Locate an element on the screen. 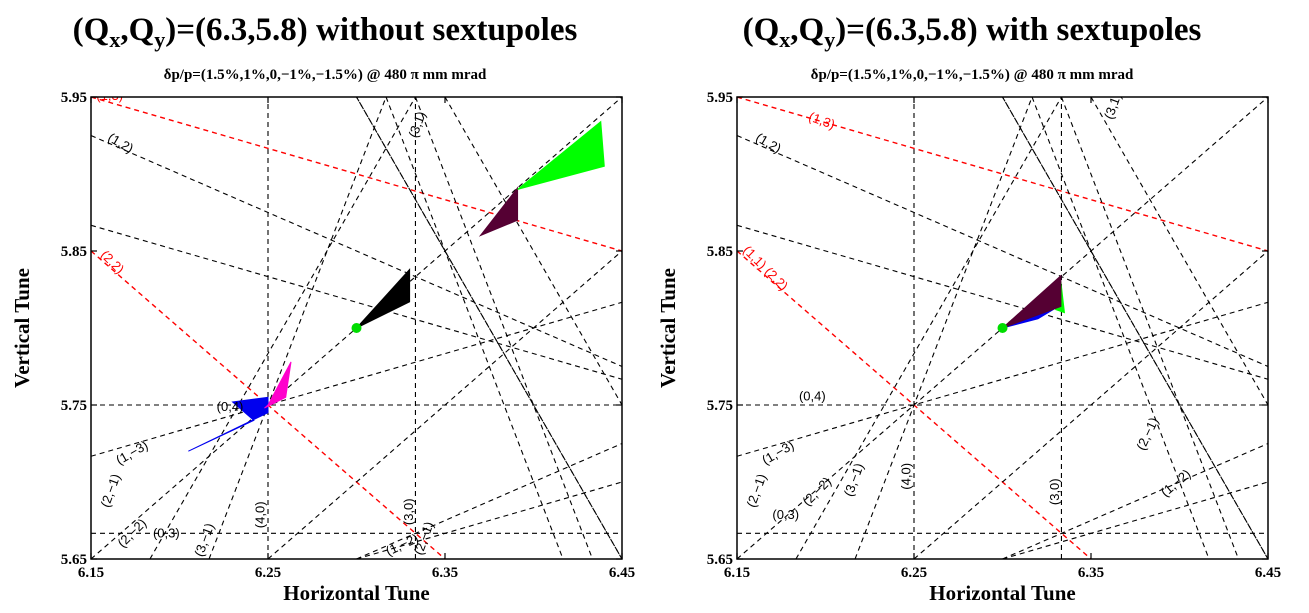 The image size is (1309, 613). resonance-label: (1,1) (2,2) is located at coordinates (765, 268).